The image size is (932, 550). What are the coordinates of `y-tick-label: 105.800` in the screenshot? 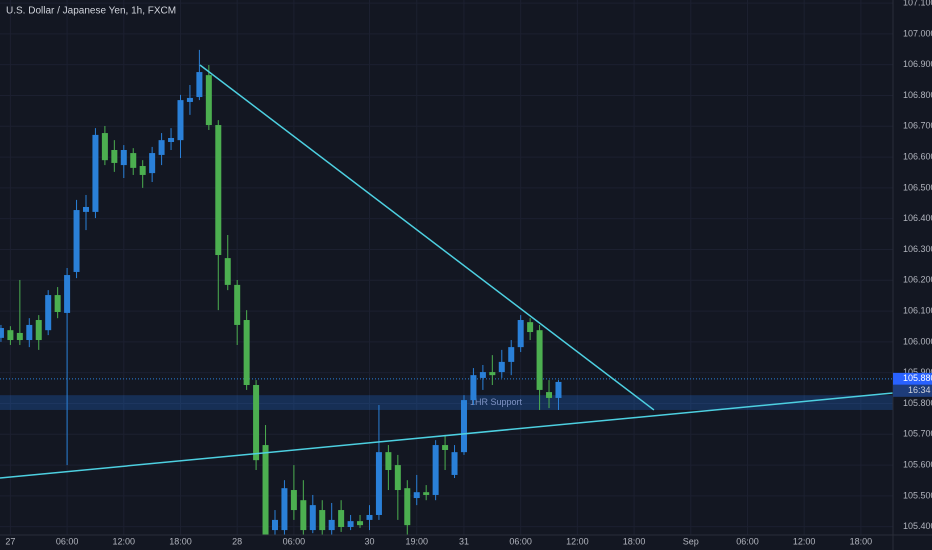 It's located at (917, 403).